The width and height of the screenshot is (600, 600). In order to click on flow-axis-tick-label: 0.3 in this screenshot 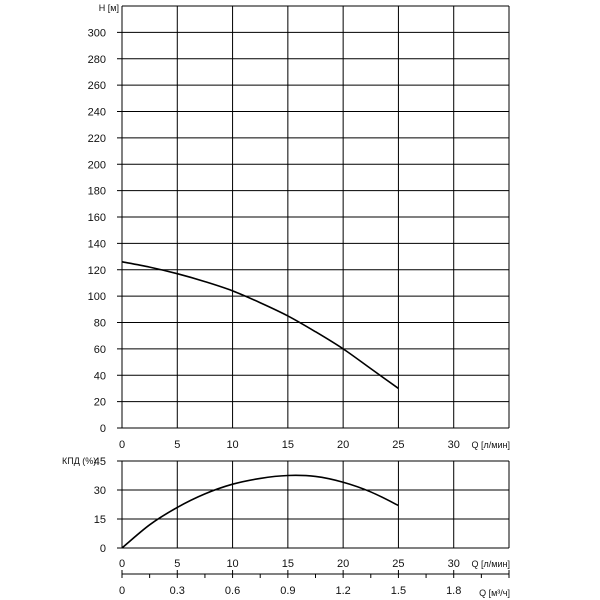, I will do `click(177, 591)`.